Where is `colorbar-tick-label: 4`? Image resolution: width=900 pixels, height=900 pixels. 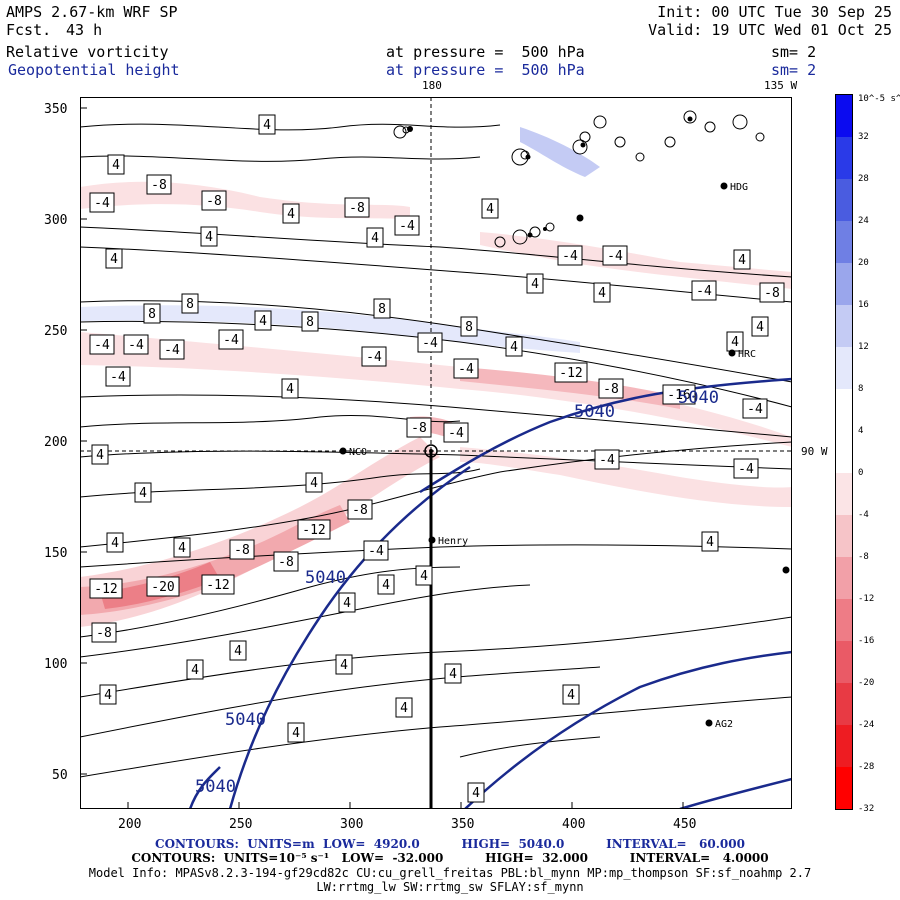 colorbar-tick-label: 4 is located at coordinates (861, 431).